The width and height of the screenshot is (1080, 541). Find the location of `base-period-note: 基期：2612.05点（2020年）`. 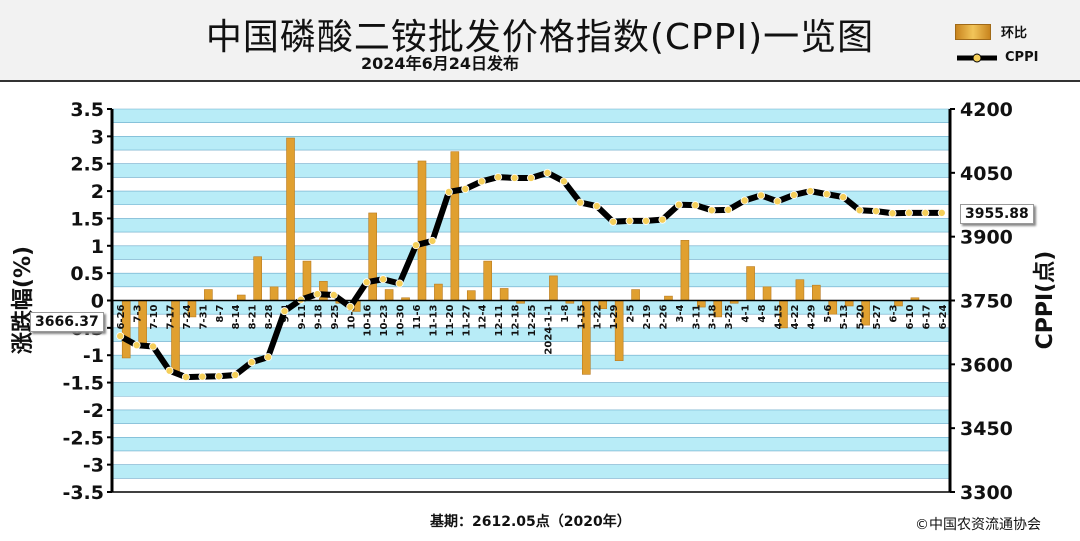

base-period-note: 基期：2612.05点（2020年） is located at coordinates (530, 522).